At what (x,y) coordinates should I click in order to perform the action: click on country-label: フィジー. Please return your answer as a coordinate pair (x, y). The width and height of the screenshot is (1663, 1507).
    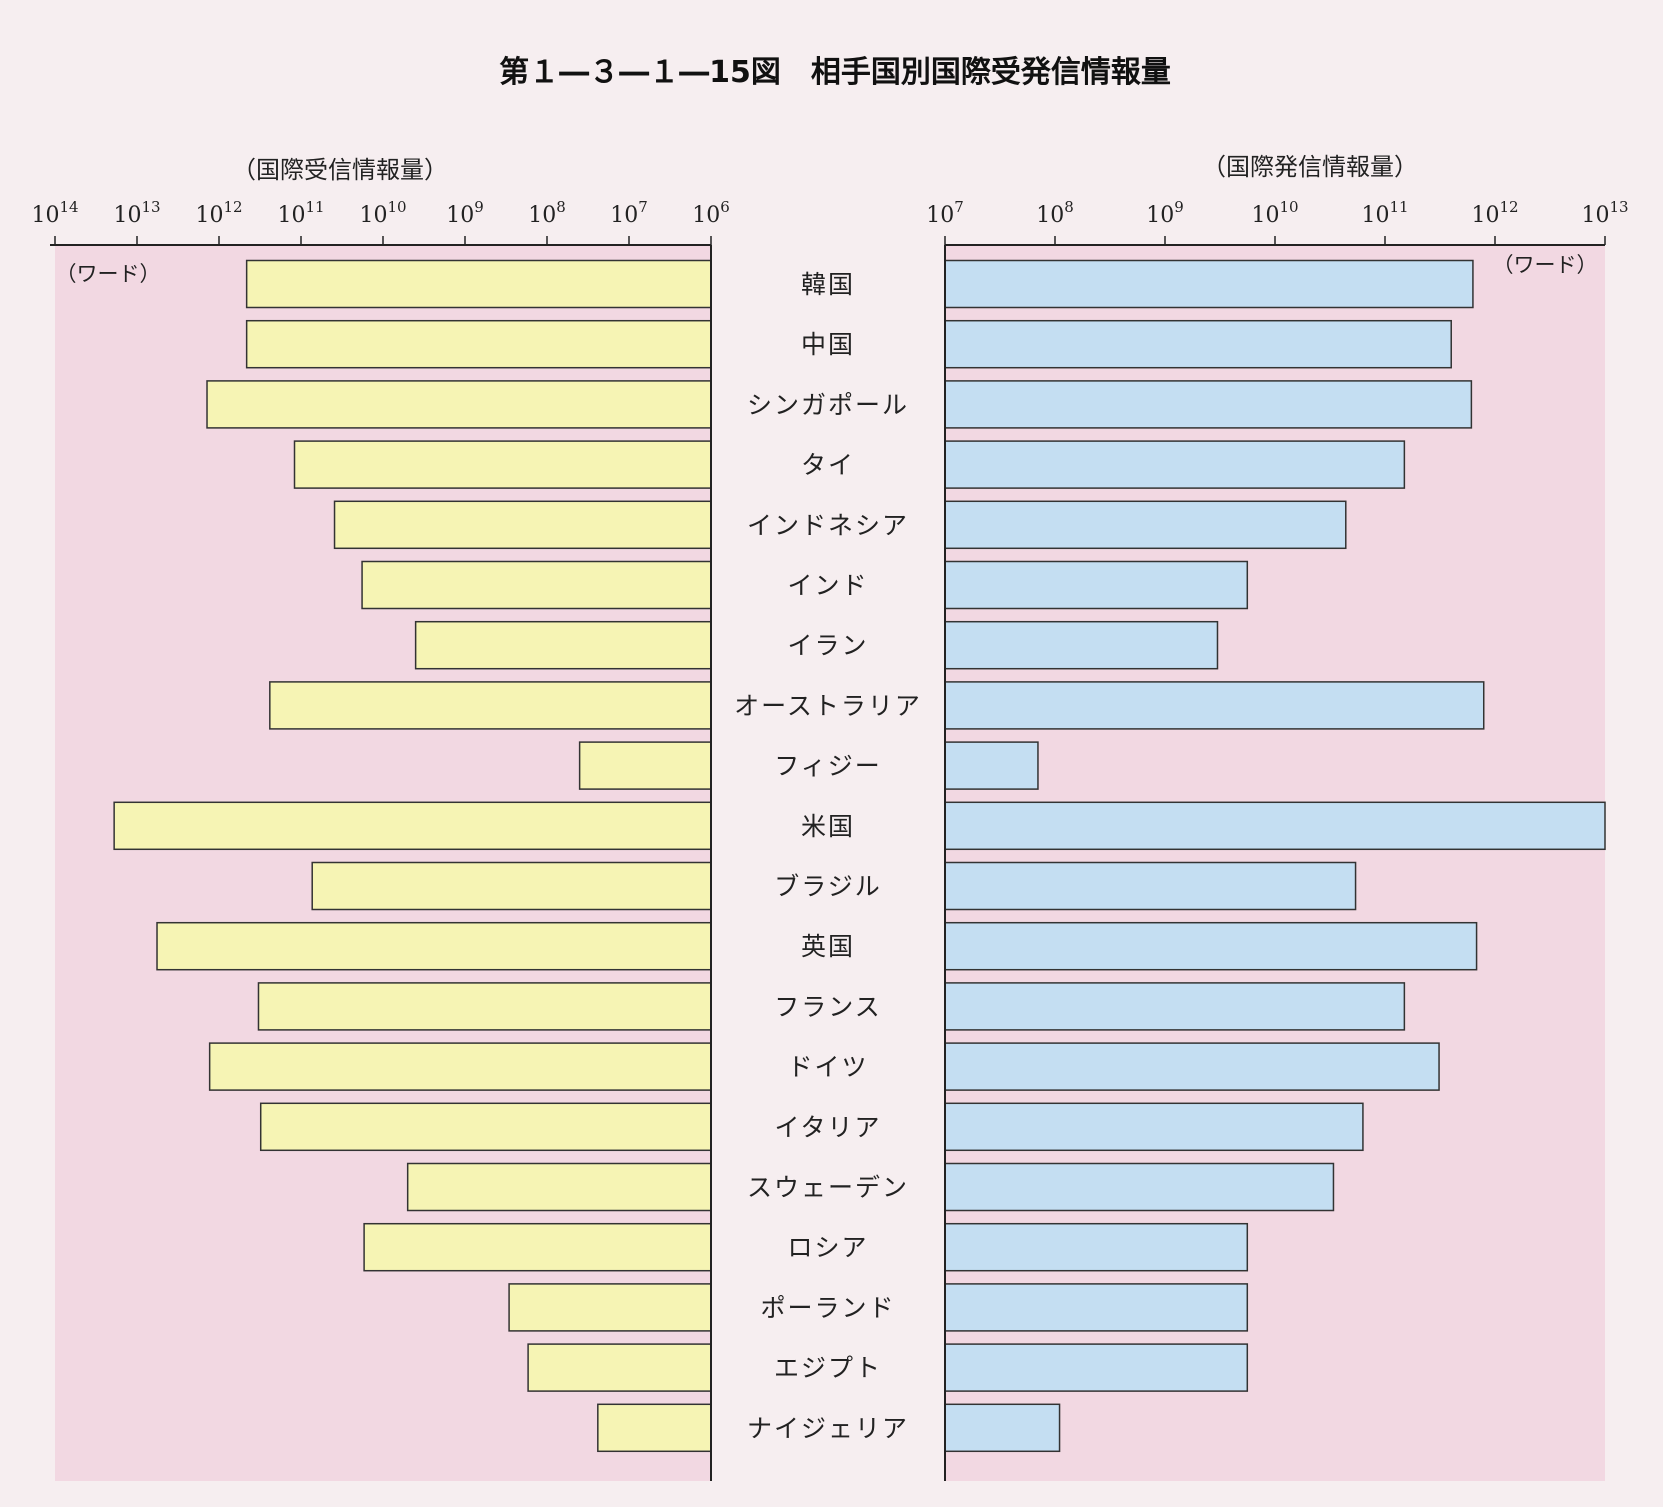
    Looking at the image, I should click on (828, 766).